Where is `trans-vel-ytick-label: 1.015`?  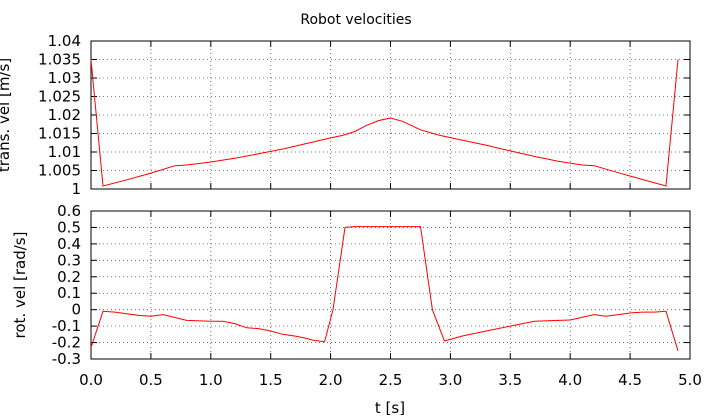
trans-vel-ytick-label: 1.015 is located at coordinates (59, 134).